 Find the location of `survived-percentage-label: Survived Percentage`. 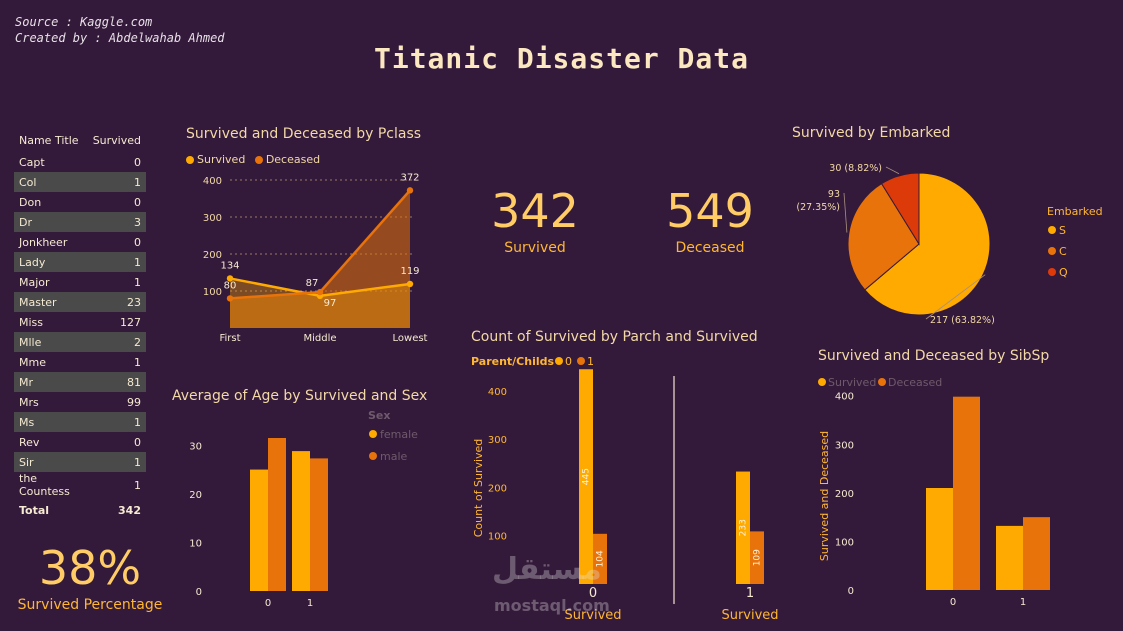

survived-percentage-label: Survived Percentage is located at coordinates (90, 605).